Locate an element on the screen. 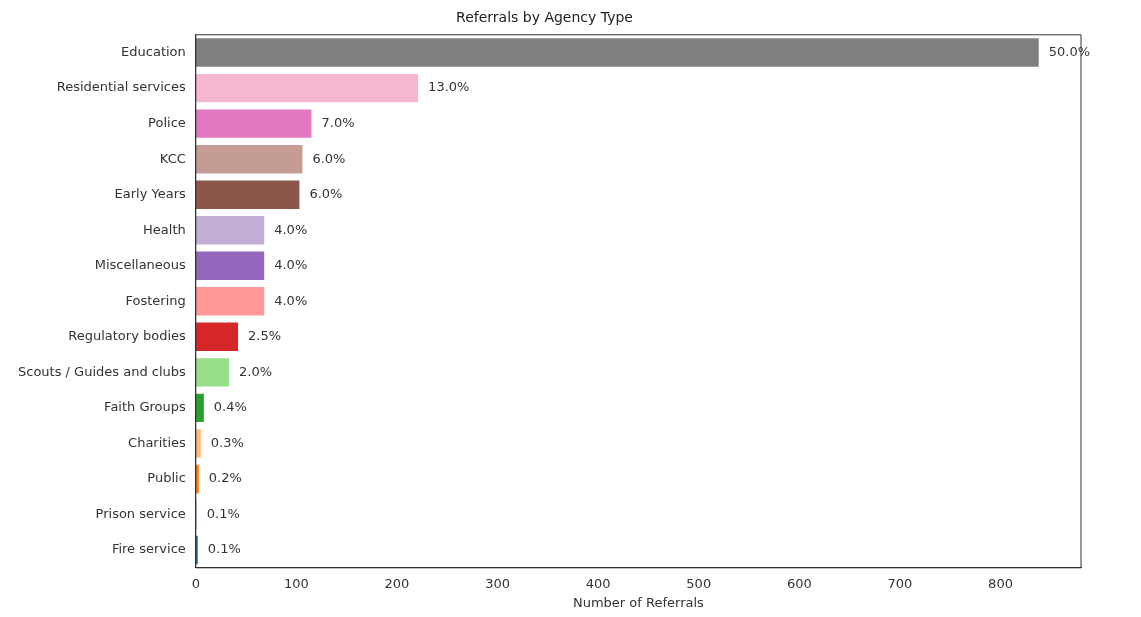 Image resolution: width=1141 pixels, height=617 pixels. x-tick-label: 0 is located at coordinates (195, 583).